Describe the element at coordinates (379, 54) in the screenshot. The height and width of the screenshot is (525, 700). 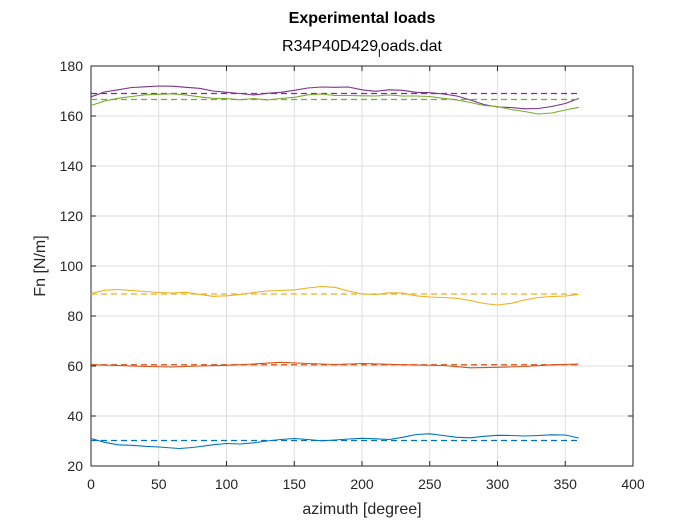
I see `chart-subtitle-subscript: l` at that location.